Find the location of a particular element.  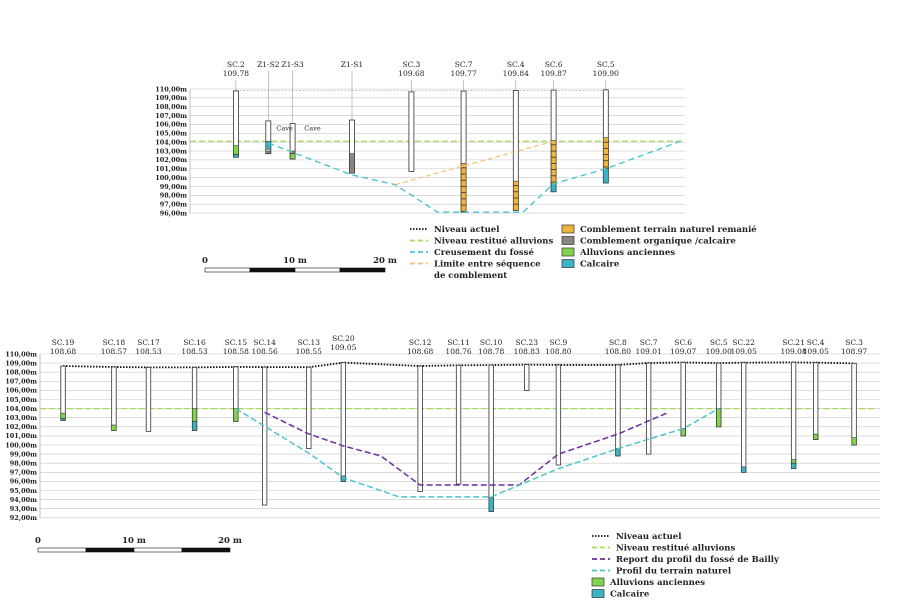

borehole-elevation: 108.97 is located at coordinates (854, 351).